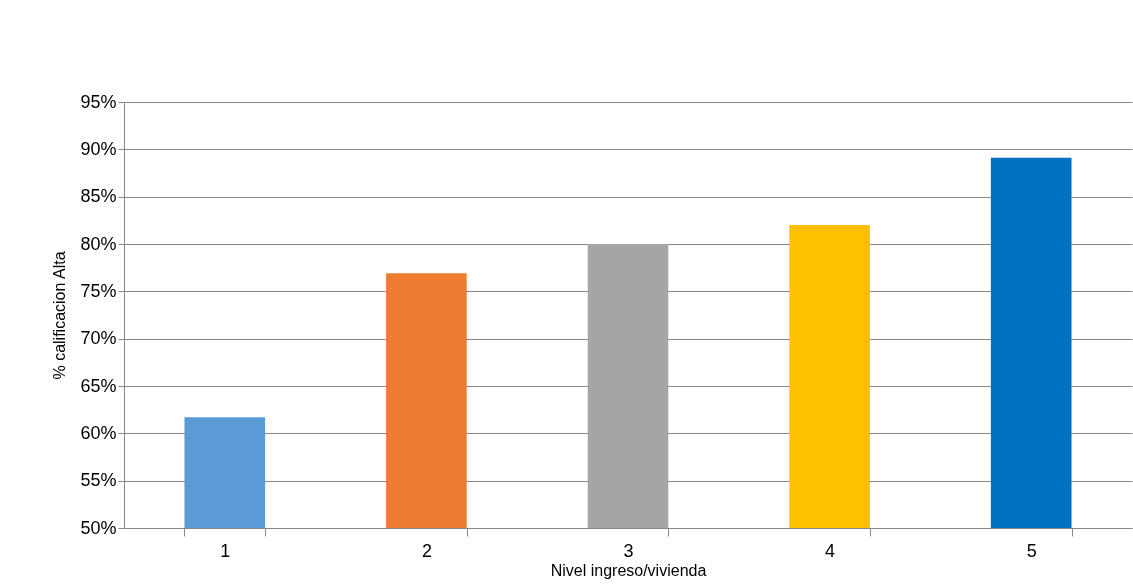 Image resolution: width=1133 pixels, height=588 pixels. I want to click on y-tick-label: 80%, so click(98, 243).